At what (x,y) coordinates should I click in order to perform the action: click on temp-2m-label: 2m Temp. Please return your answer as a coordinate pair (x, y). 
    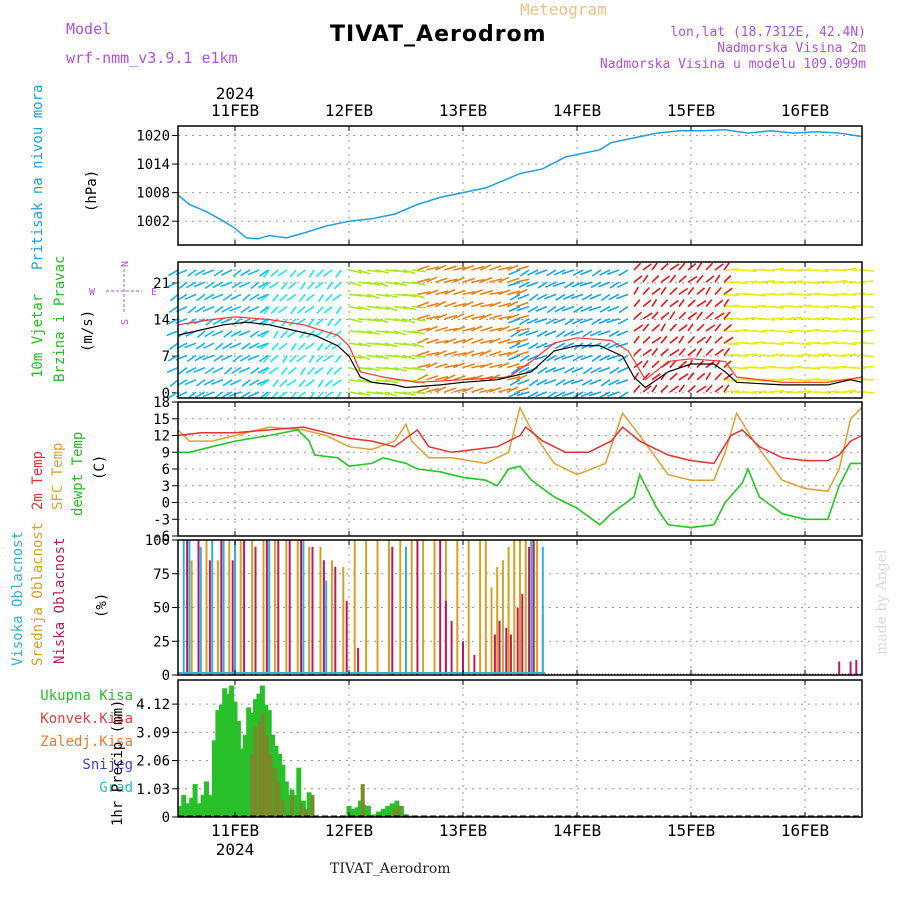
    Looking at the image, I should click on (38, 480).